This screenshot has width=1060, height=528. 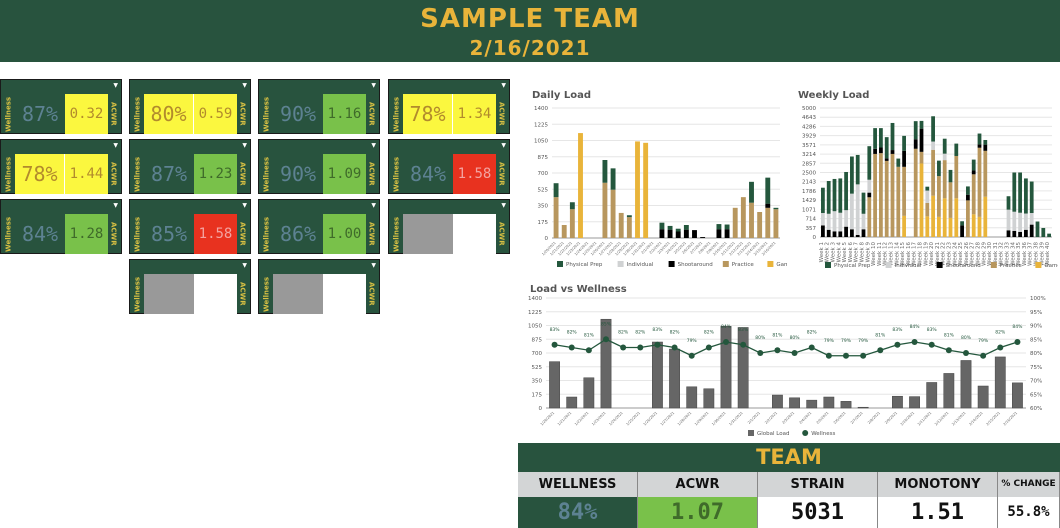 I want to click on x-tick-label: Week 6, so click(x=851, y=252).